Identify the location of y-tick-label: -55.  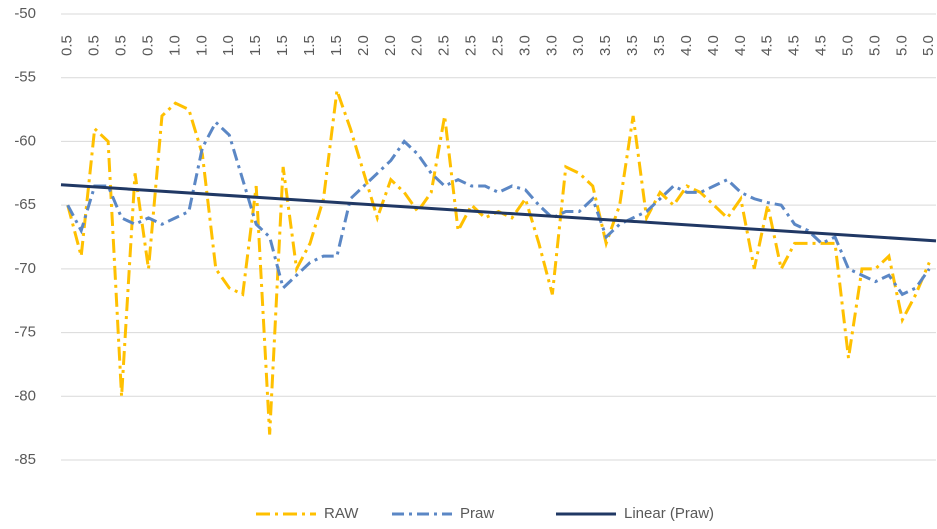
(25, 77).